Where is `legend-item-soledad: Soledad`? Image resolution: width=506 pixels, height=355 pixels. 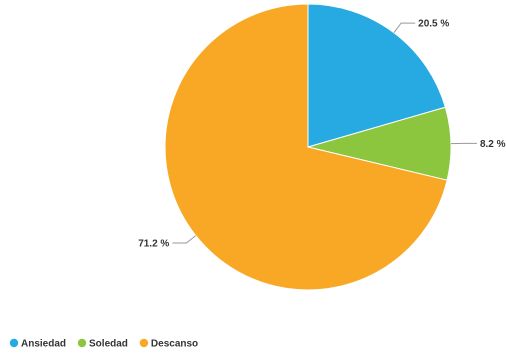
legend-item-soledad: Soledad is located at coordinates (102, 344).